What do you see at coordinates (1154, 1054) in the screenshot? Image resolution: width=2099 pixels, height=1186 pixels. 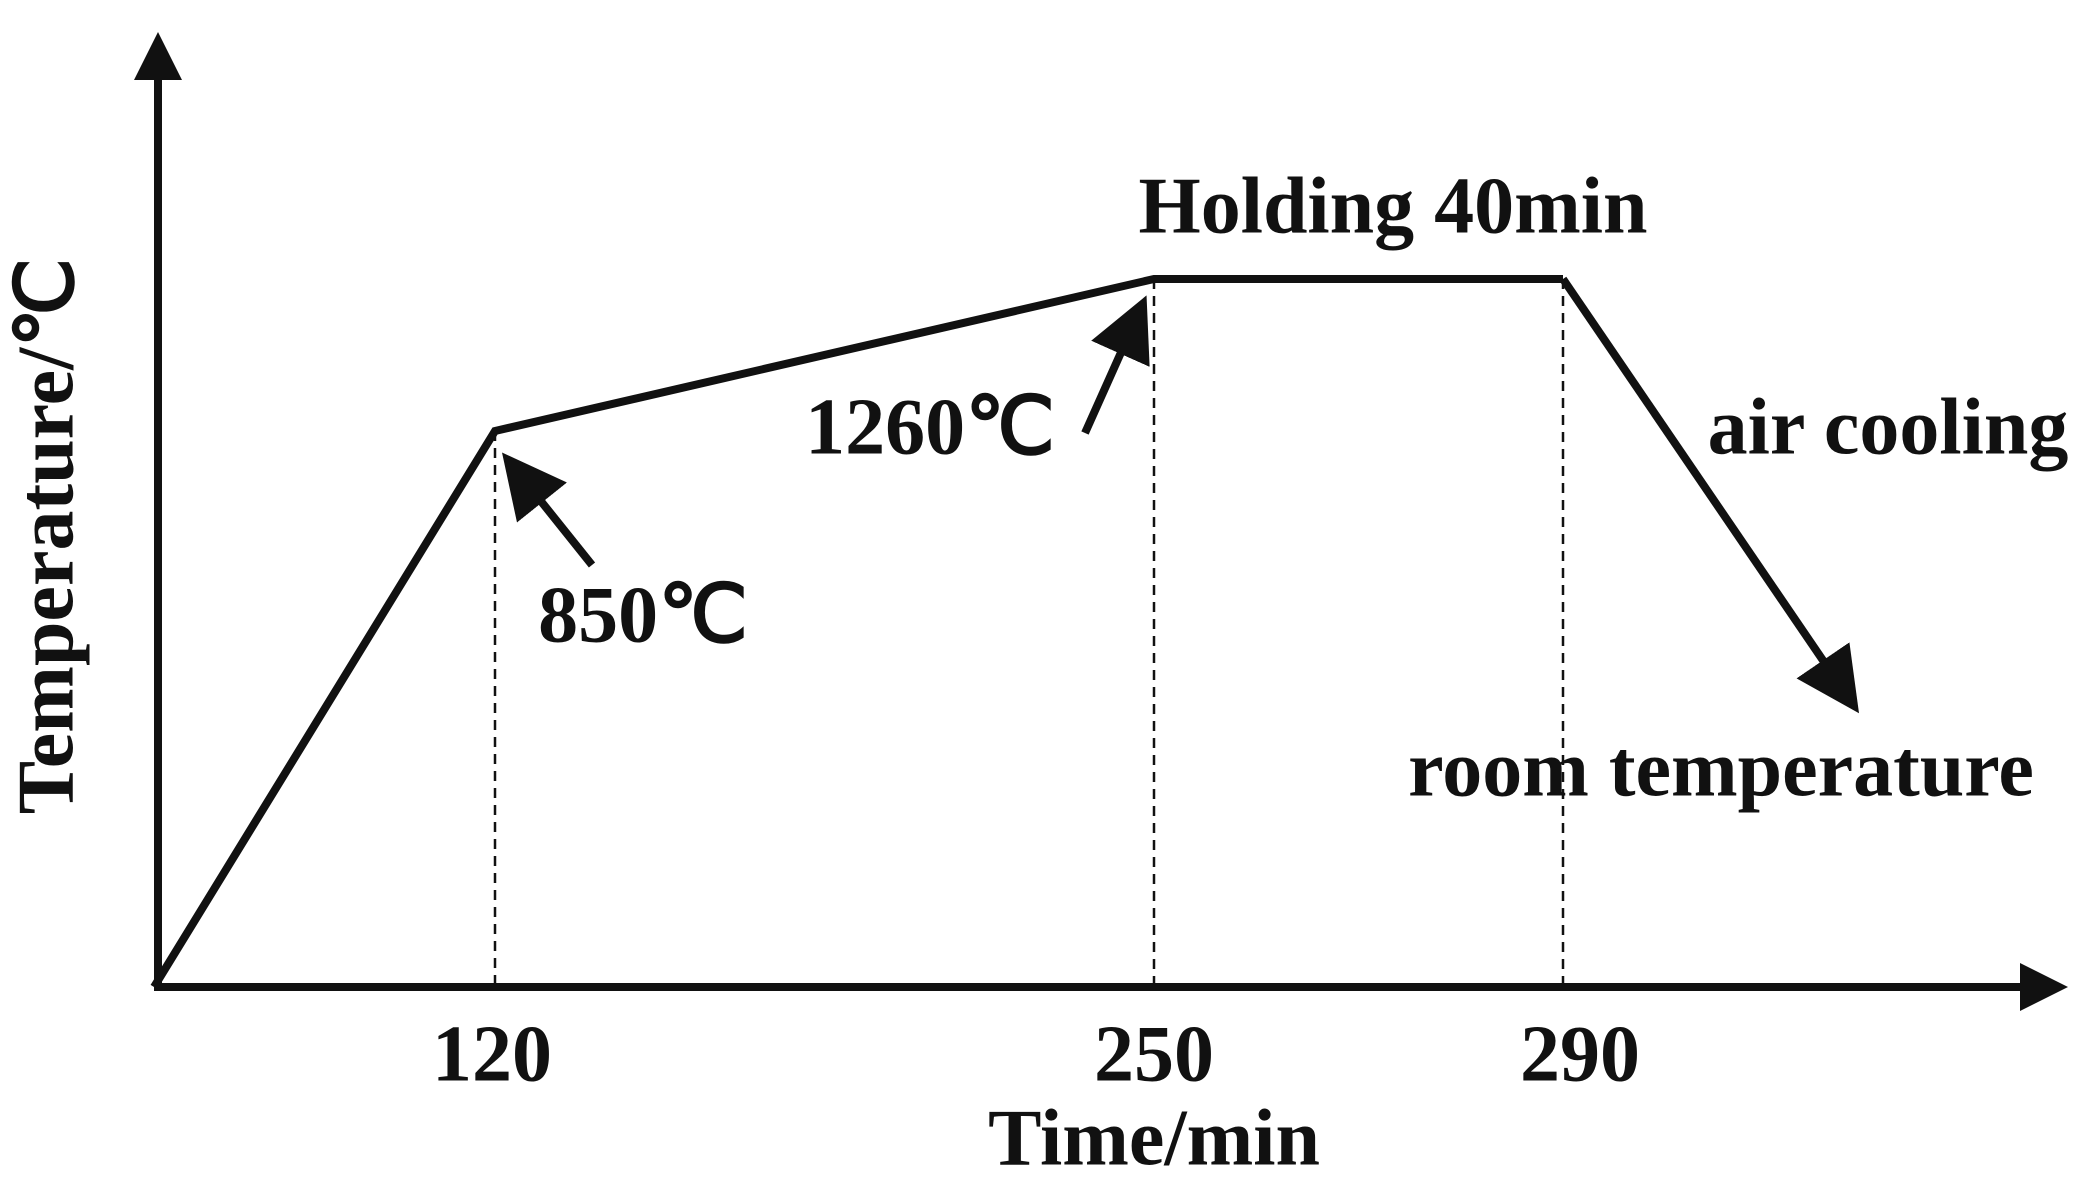 I see `time-mark: 250` at bounding box center [1154, 1054].